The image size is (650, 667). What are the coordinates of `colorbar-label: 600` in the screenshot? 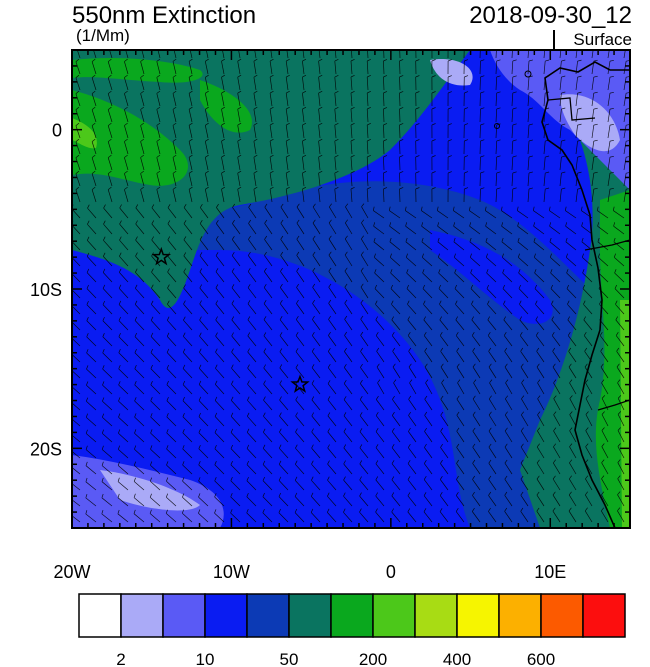 It's located at (541, 658).